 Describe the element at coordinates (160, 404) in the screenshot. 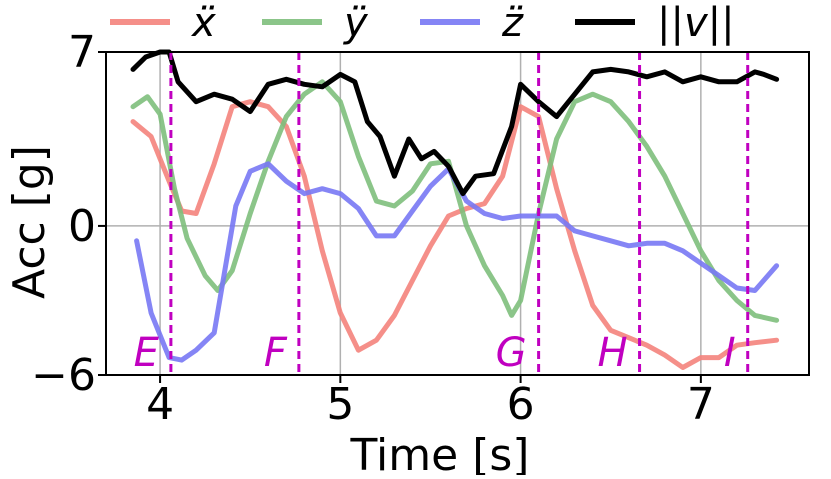

I see `x-tick-label: 4` at that location.